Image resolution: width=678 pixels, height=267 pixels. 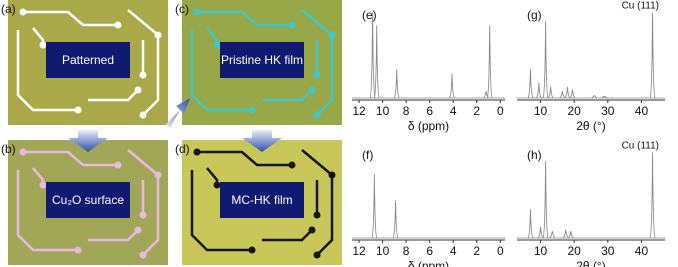 What do you see at coordinates (359, 251) in the screenshot?
I see `x-tick-label: 12` at bounding box center [359, 251].